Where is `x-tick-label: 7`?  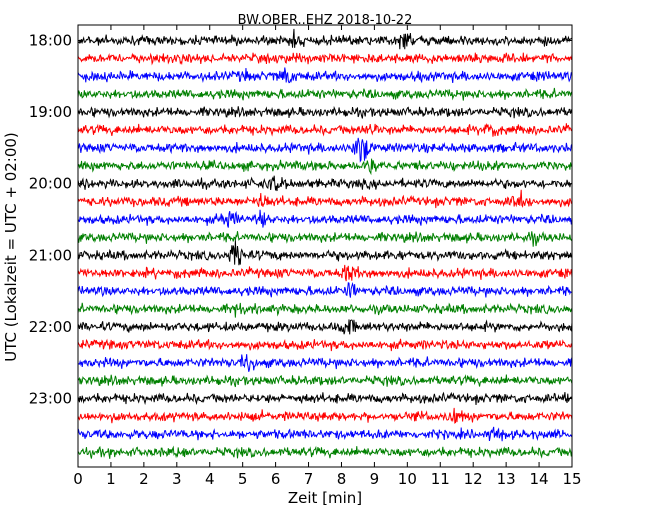 x-tick-label: 7 is located at coordinates (309, 479).